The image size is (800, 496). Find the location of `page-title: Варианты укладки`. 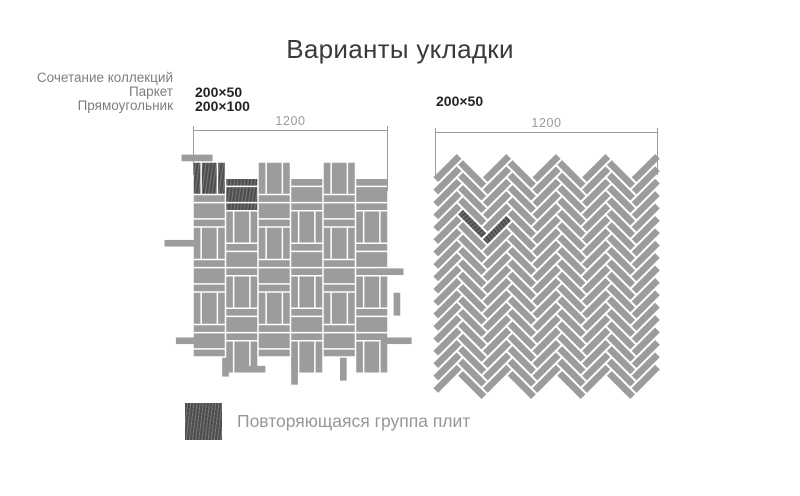

page-title: Варианты укладки is located at coordinates (400, 49).